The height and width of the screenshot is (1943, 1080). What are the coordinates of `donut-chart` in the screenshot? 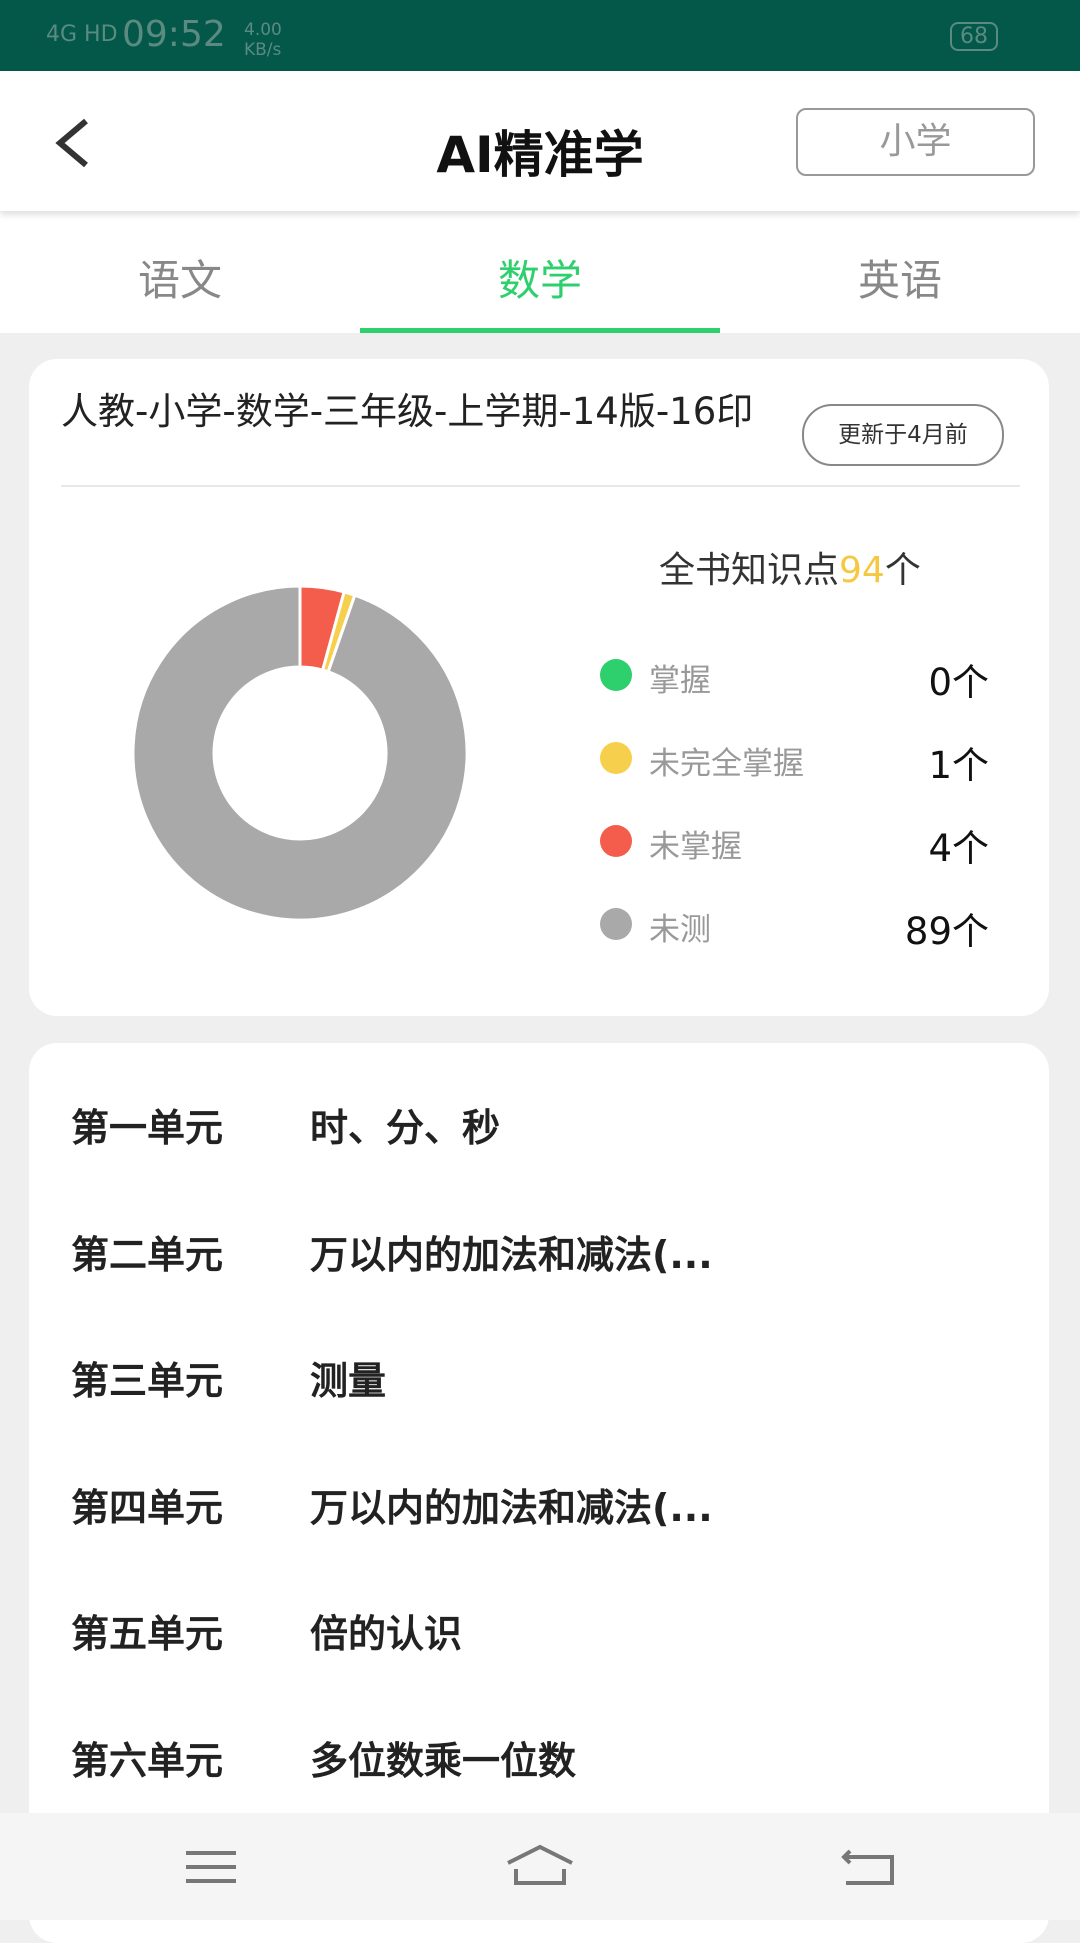 It's located at (381, 762).